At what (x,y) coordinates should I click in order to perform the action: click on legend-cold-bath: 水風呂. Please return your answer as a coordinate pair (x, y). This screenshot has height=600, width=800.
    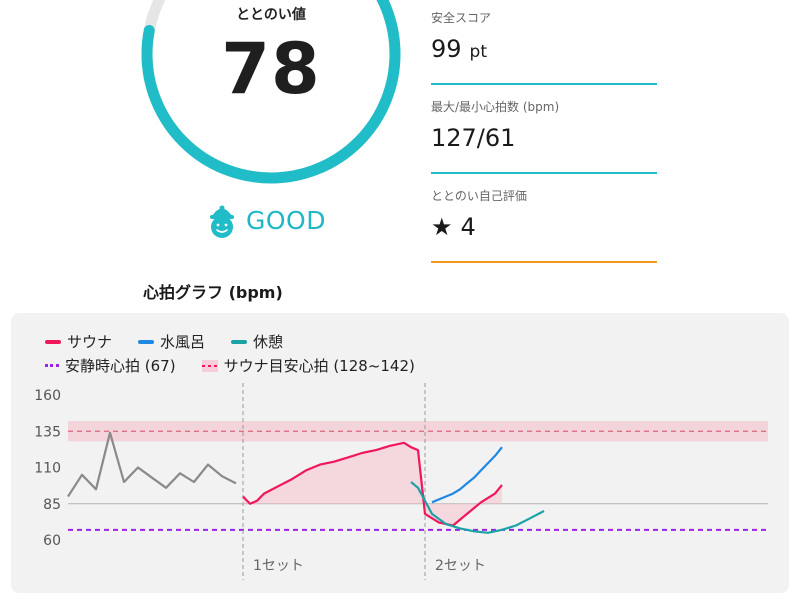
    Looking at the image, I should click on (171, 341).